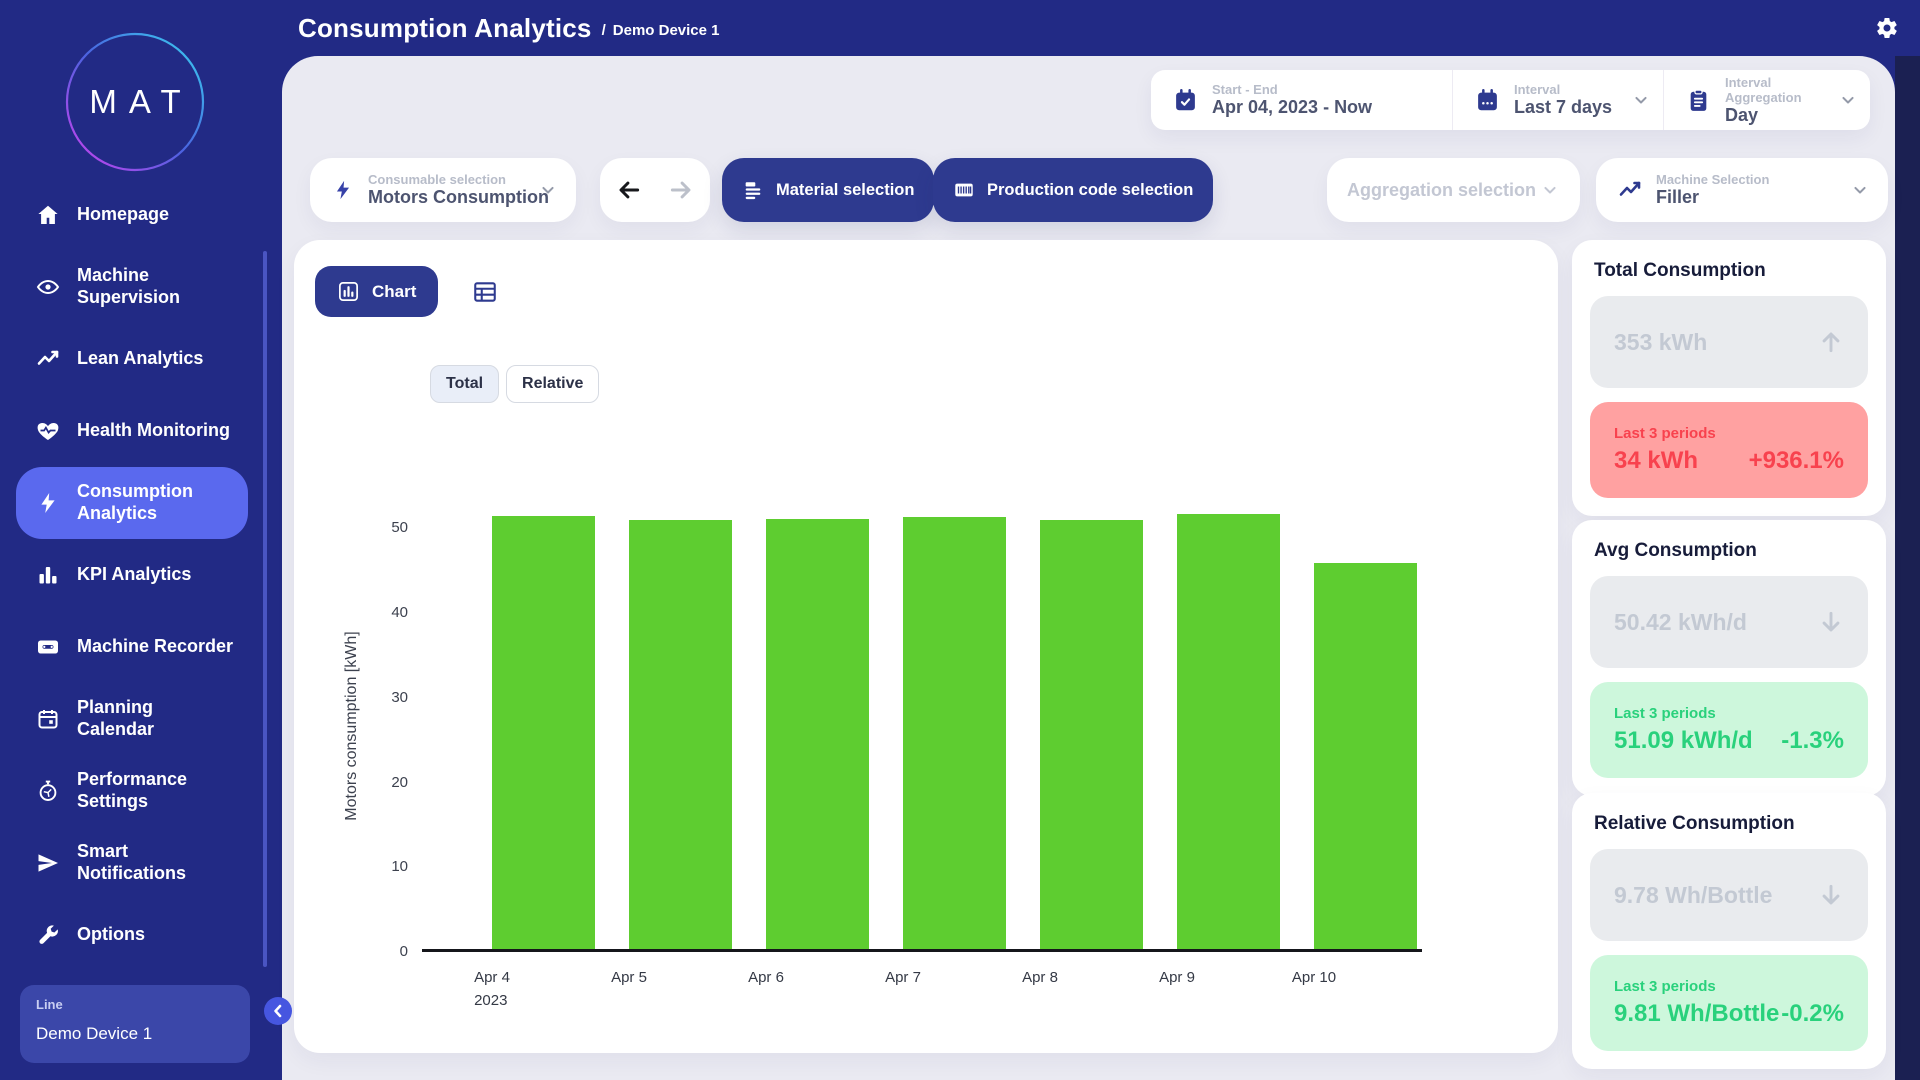 This screenshot has width=1920, height=1080. Describe the element at coordinates (399, 867) in the screenshot. I see `y-tick-label: 10` at that location.